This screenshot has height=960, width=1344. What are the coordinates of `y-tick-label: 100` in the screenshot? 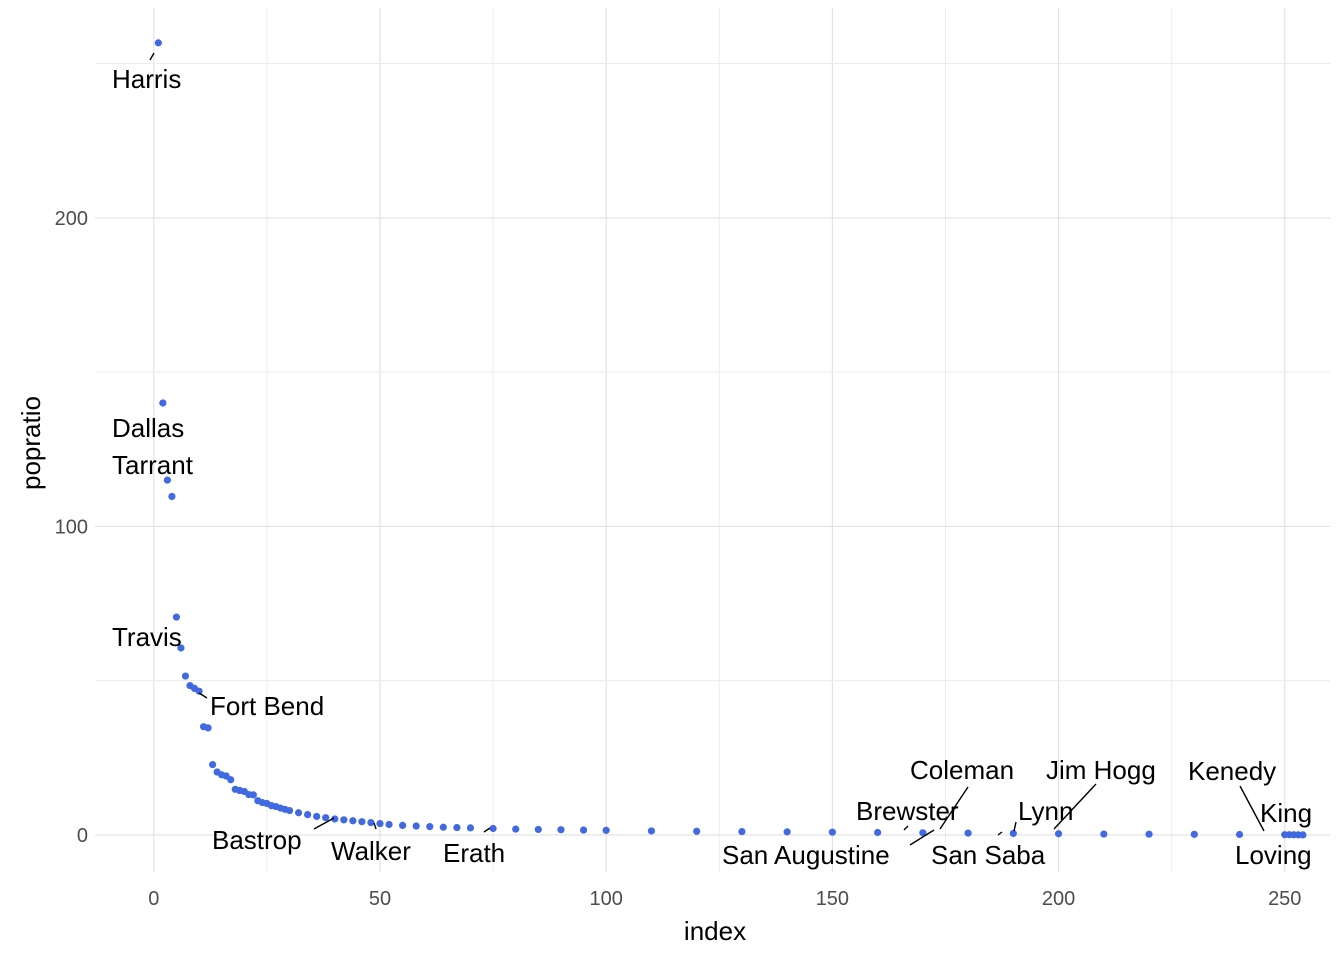 It's located at (71, 527).